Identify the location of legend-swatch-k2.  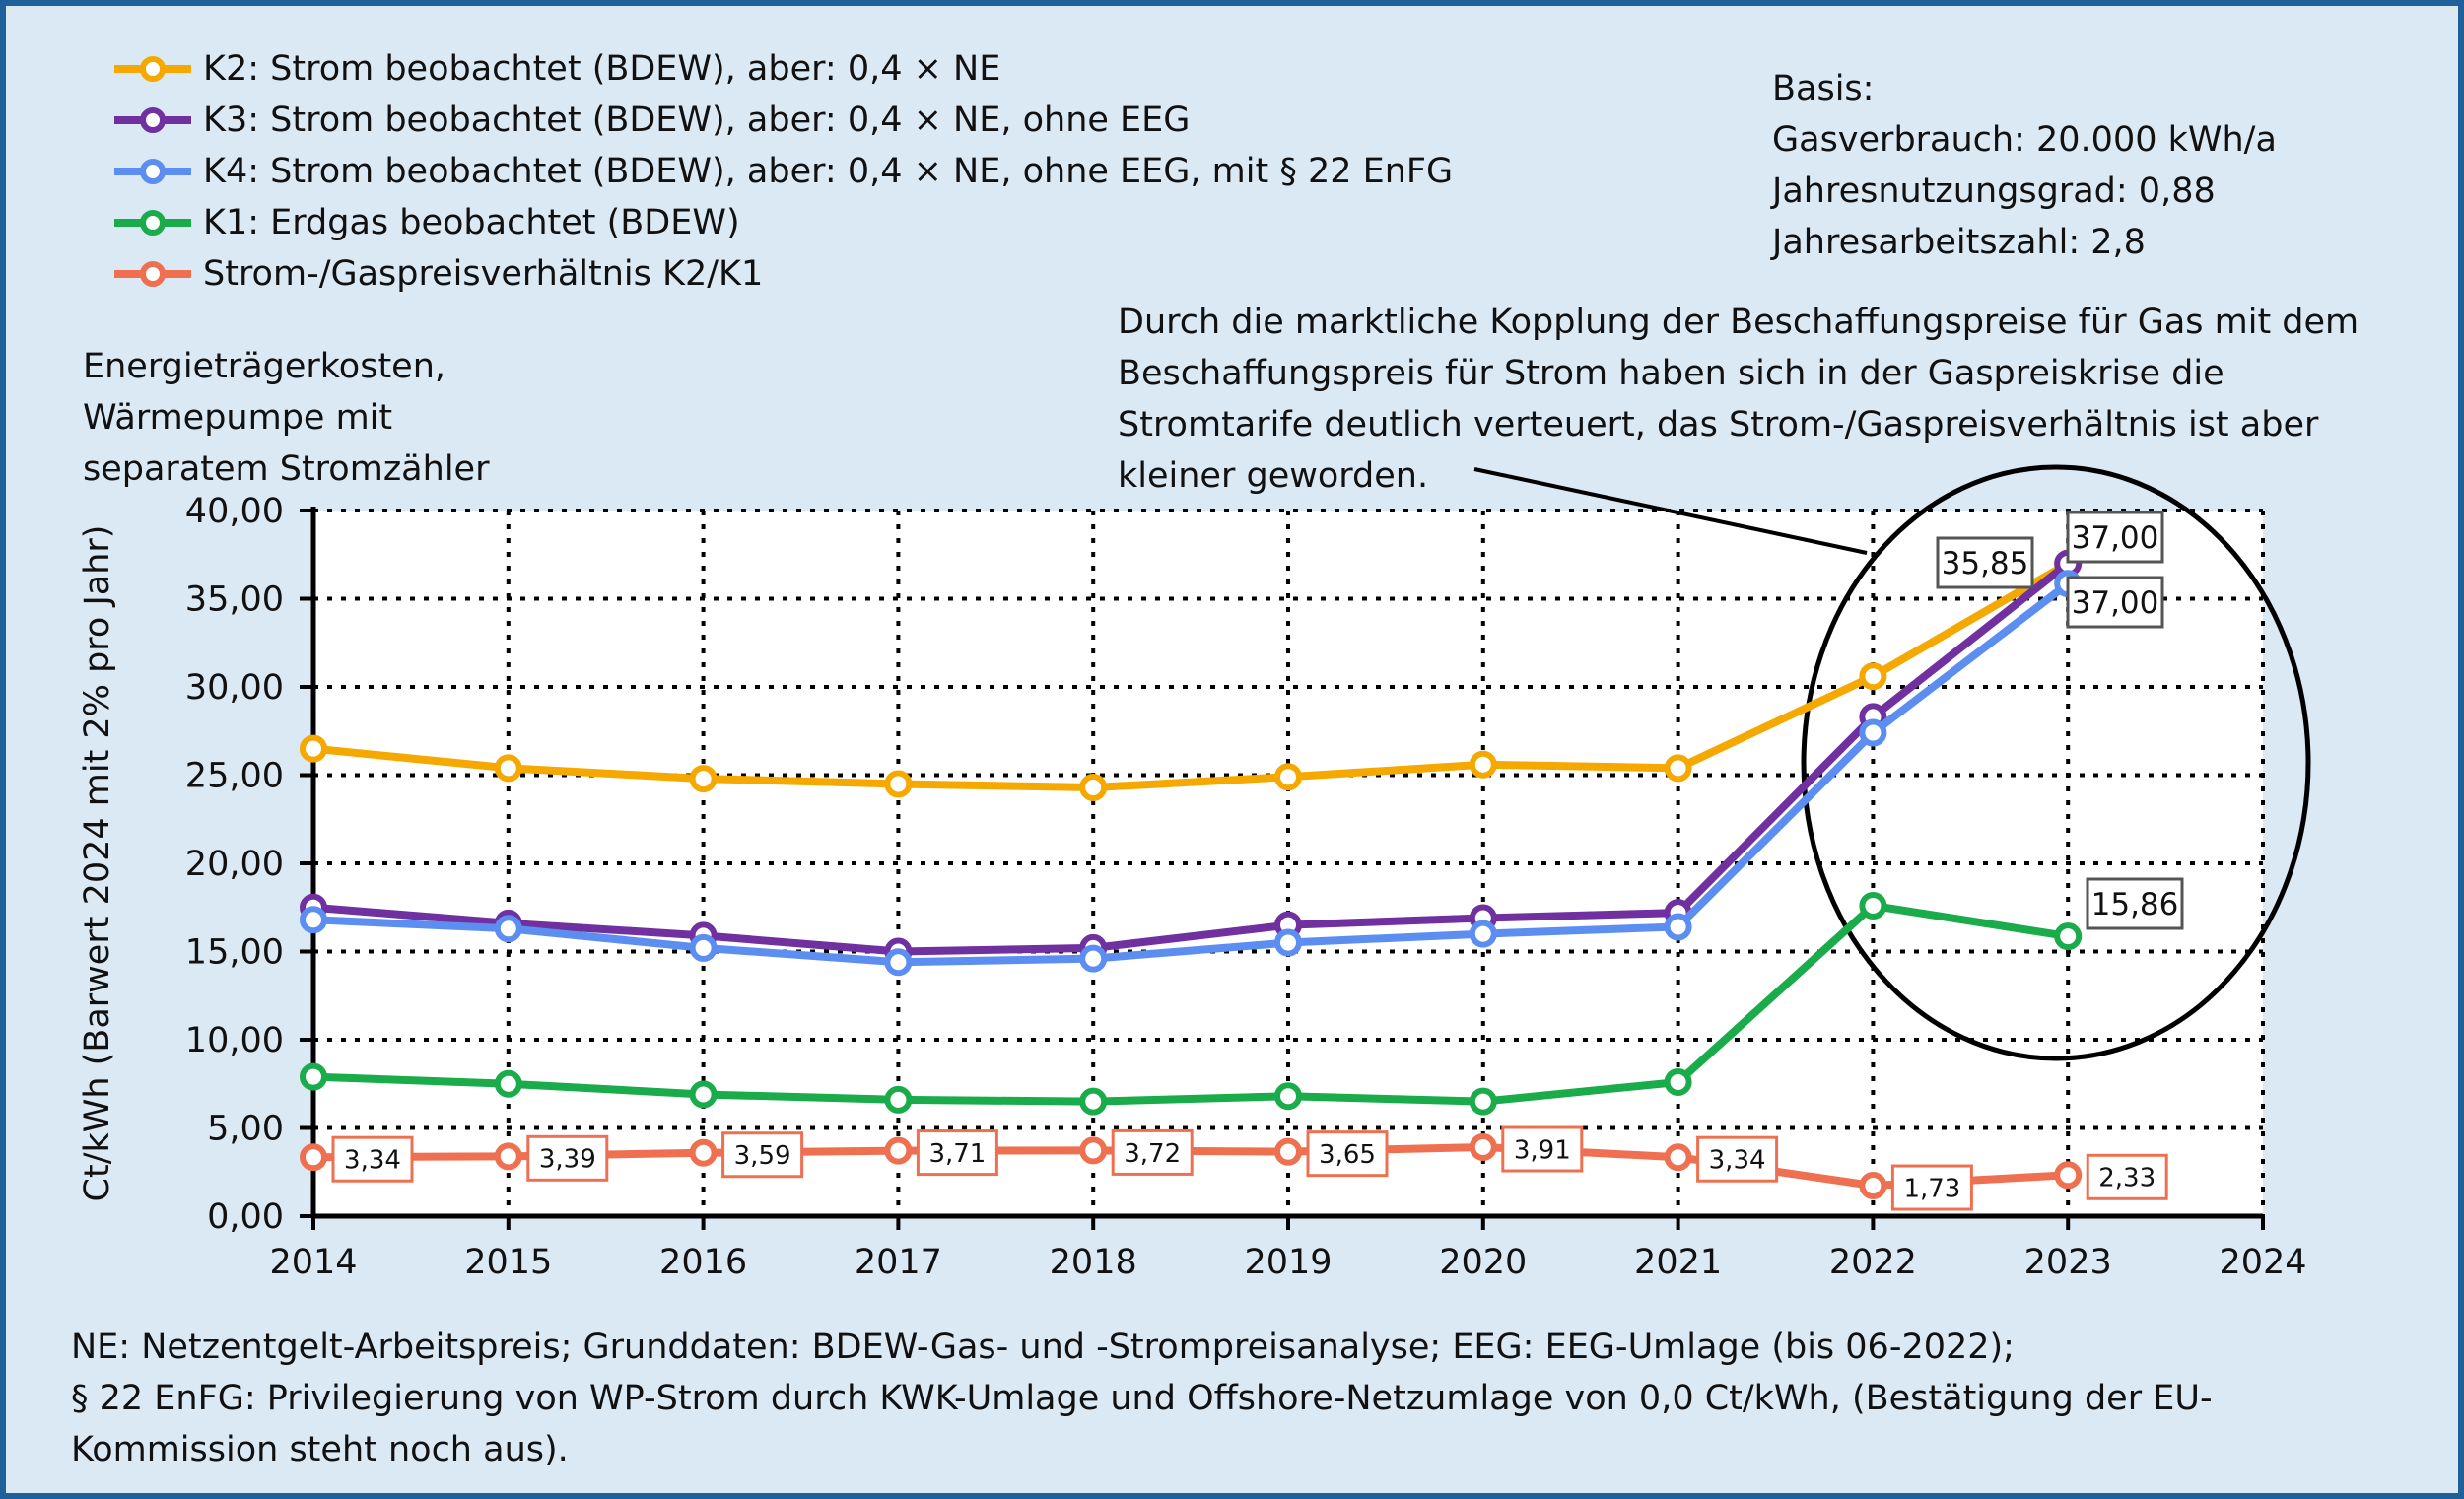
(152, 69).